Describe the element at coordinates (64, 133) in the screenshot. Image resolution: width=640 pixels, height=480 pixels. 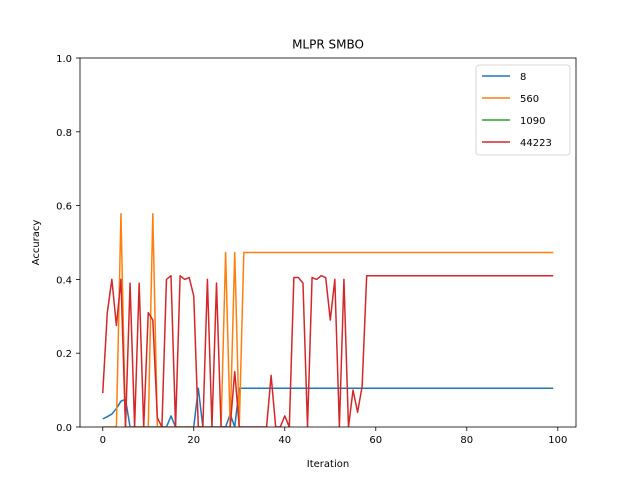
I see `y-tick-label: 0.8` at that location.